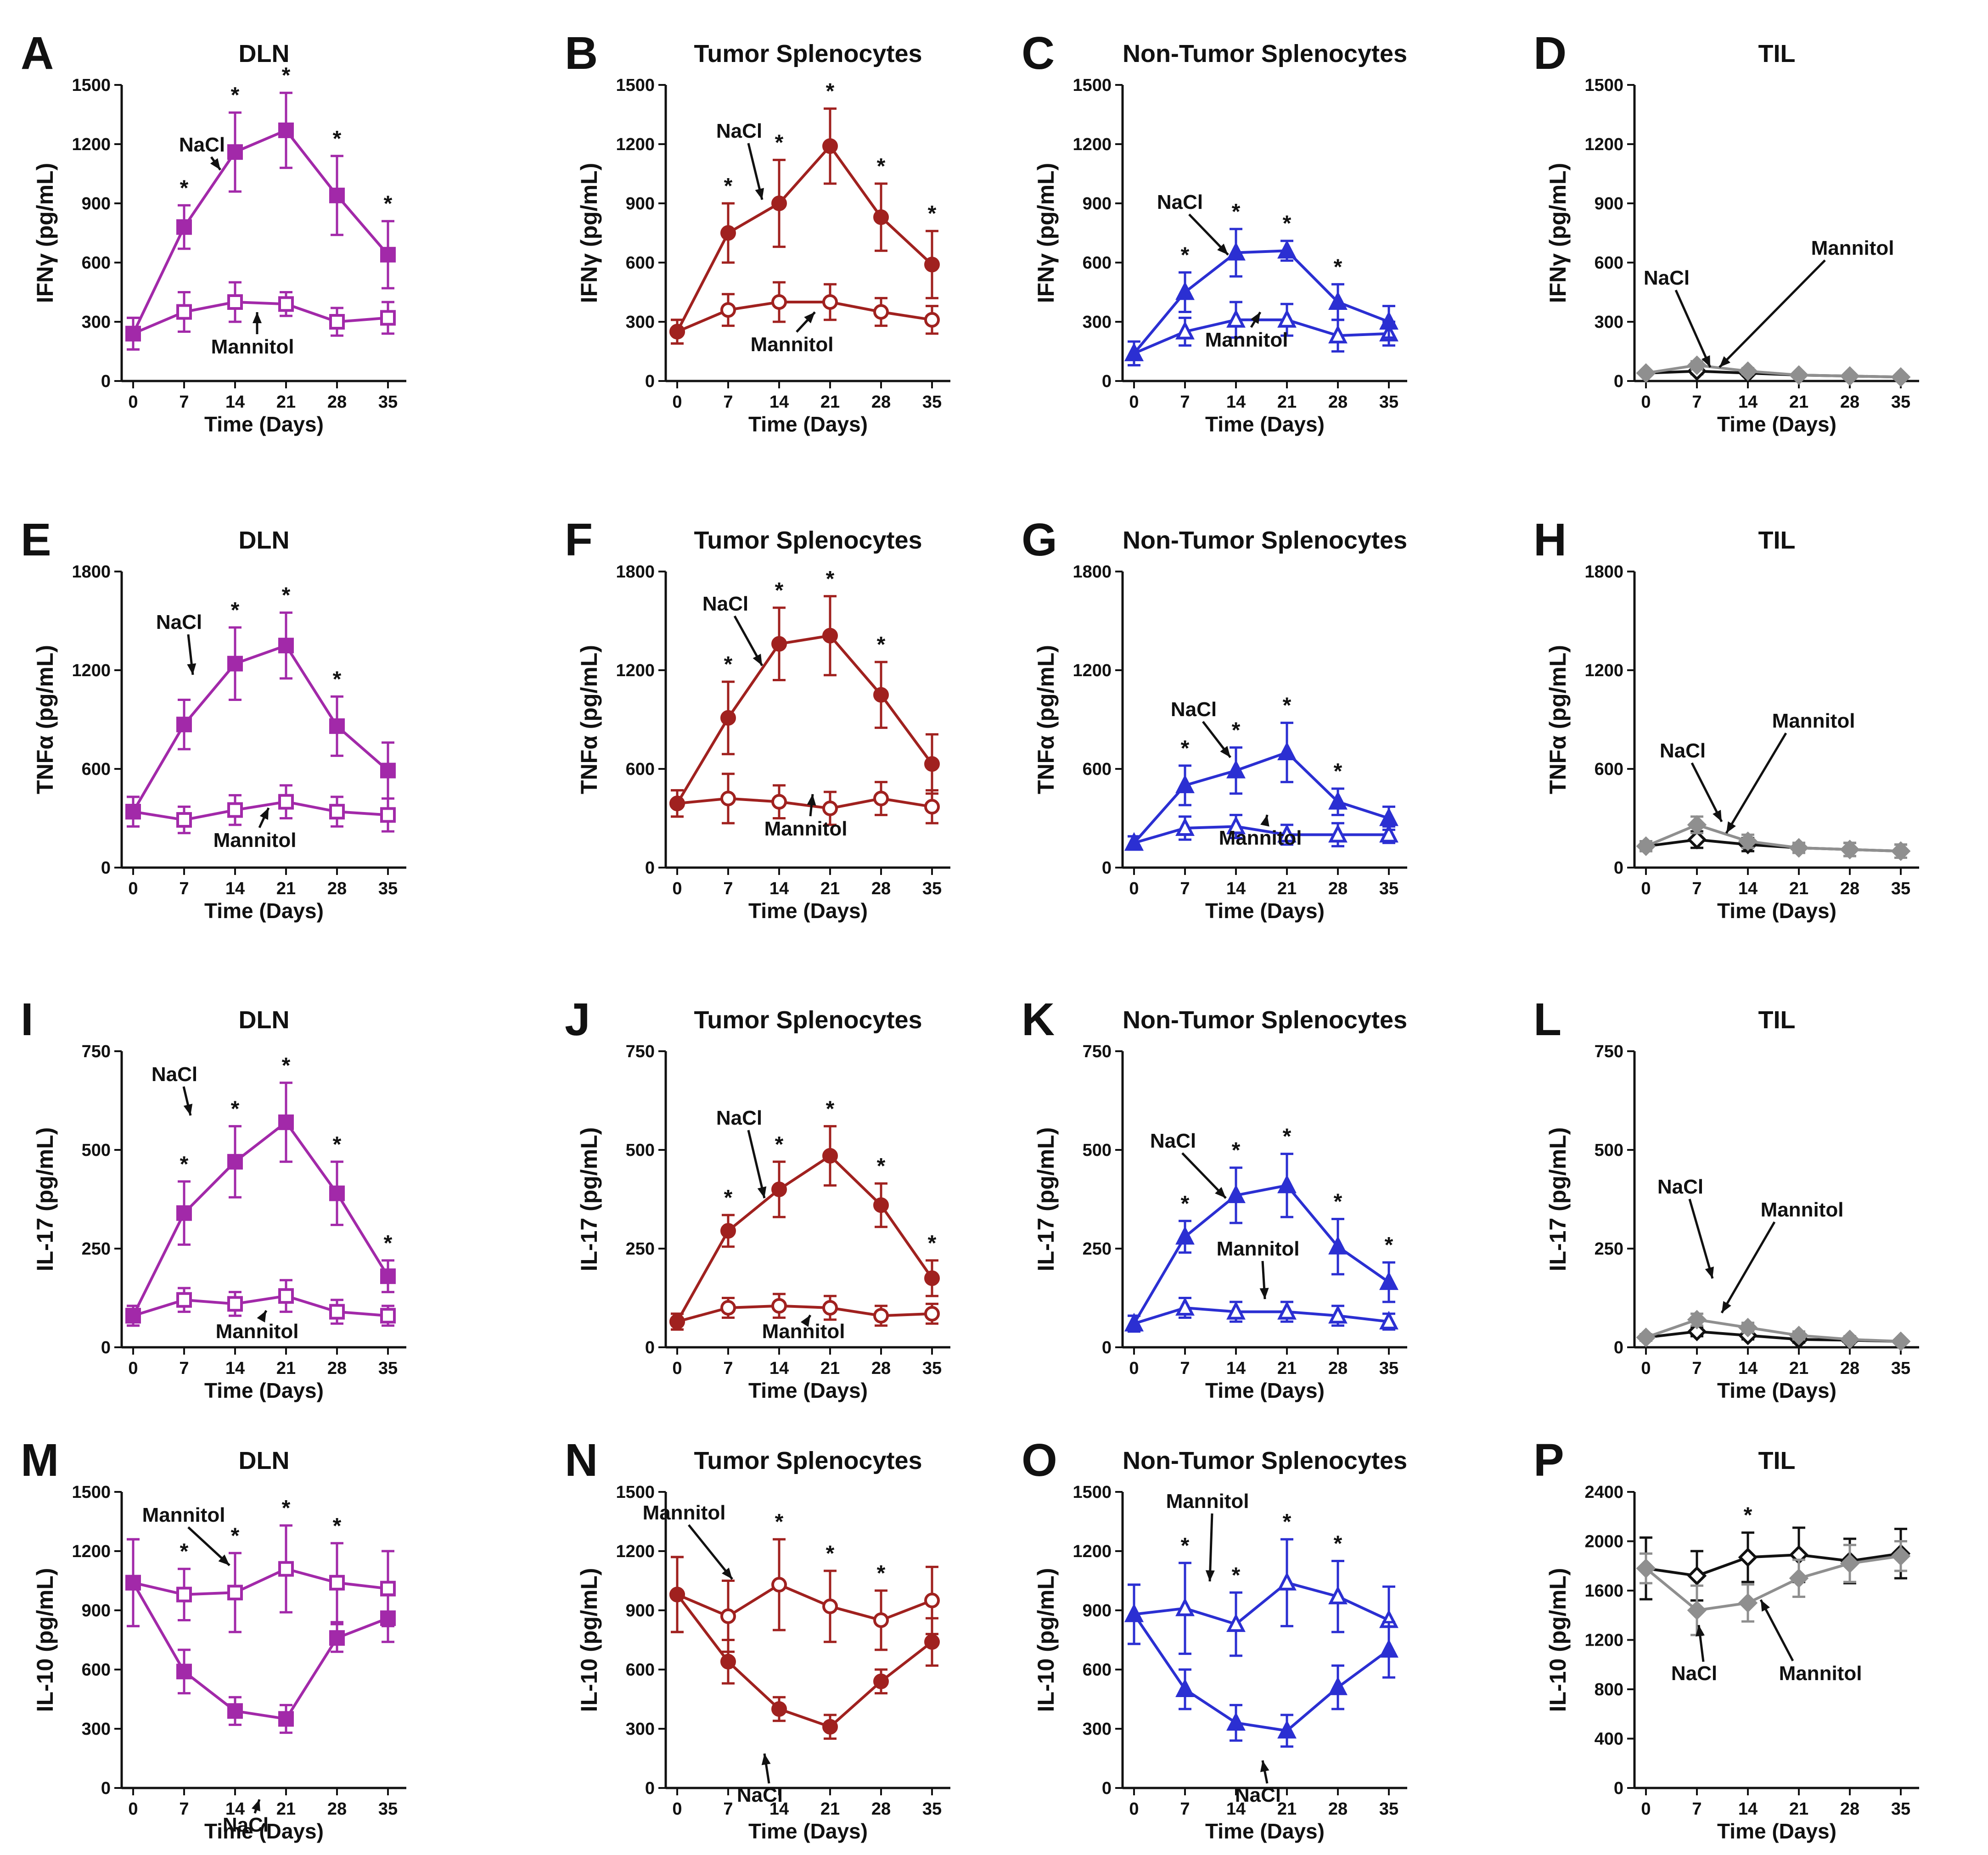 Image resolution: width=1988 pixels, height=1855 pixels. What do you see at coordinates (640, 203) in the screenshot?
I see `y-tick-label: 900` at bounding box center [640, 203].